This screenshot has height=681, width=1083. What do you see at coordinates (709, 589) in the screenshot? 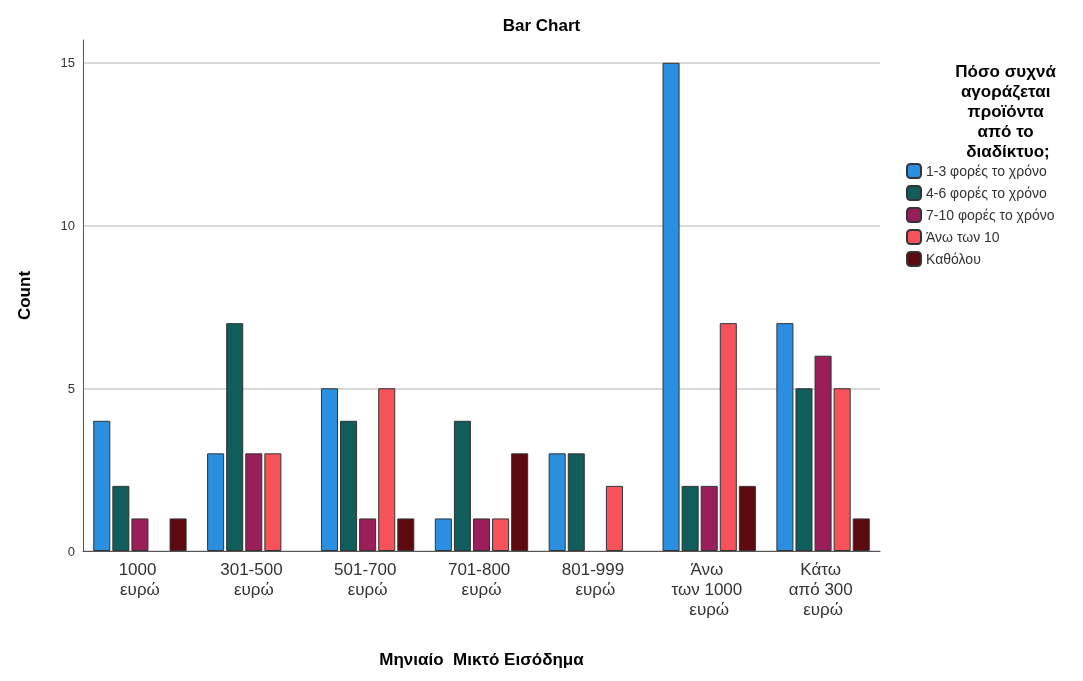
I see `x-tick-label: Άνω των 1000 ευρώ` at bounding box center [709, 589].